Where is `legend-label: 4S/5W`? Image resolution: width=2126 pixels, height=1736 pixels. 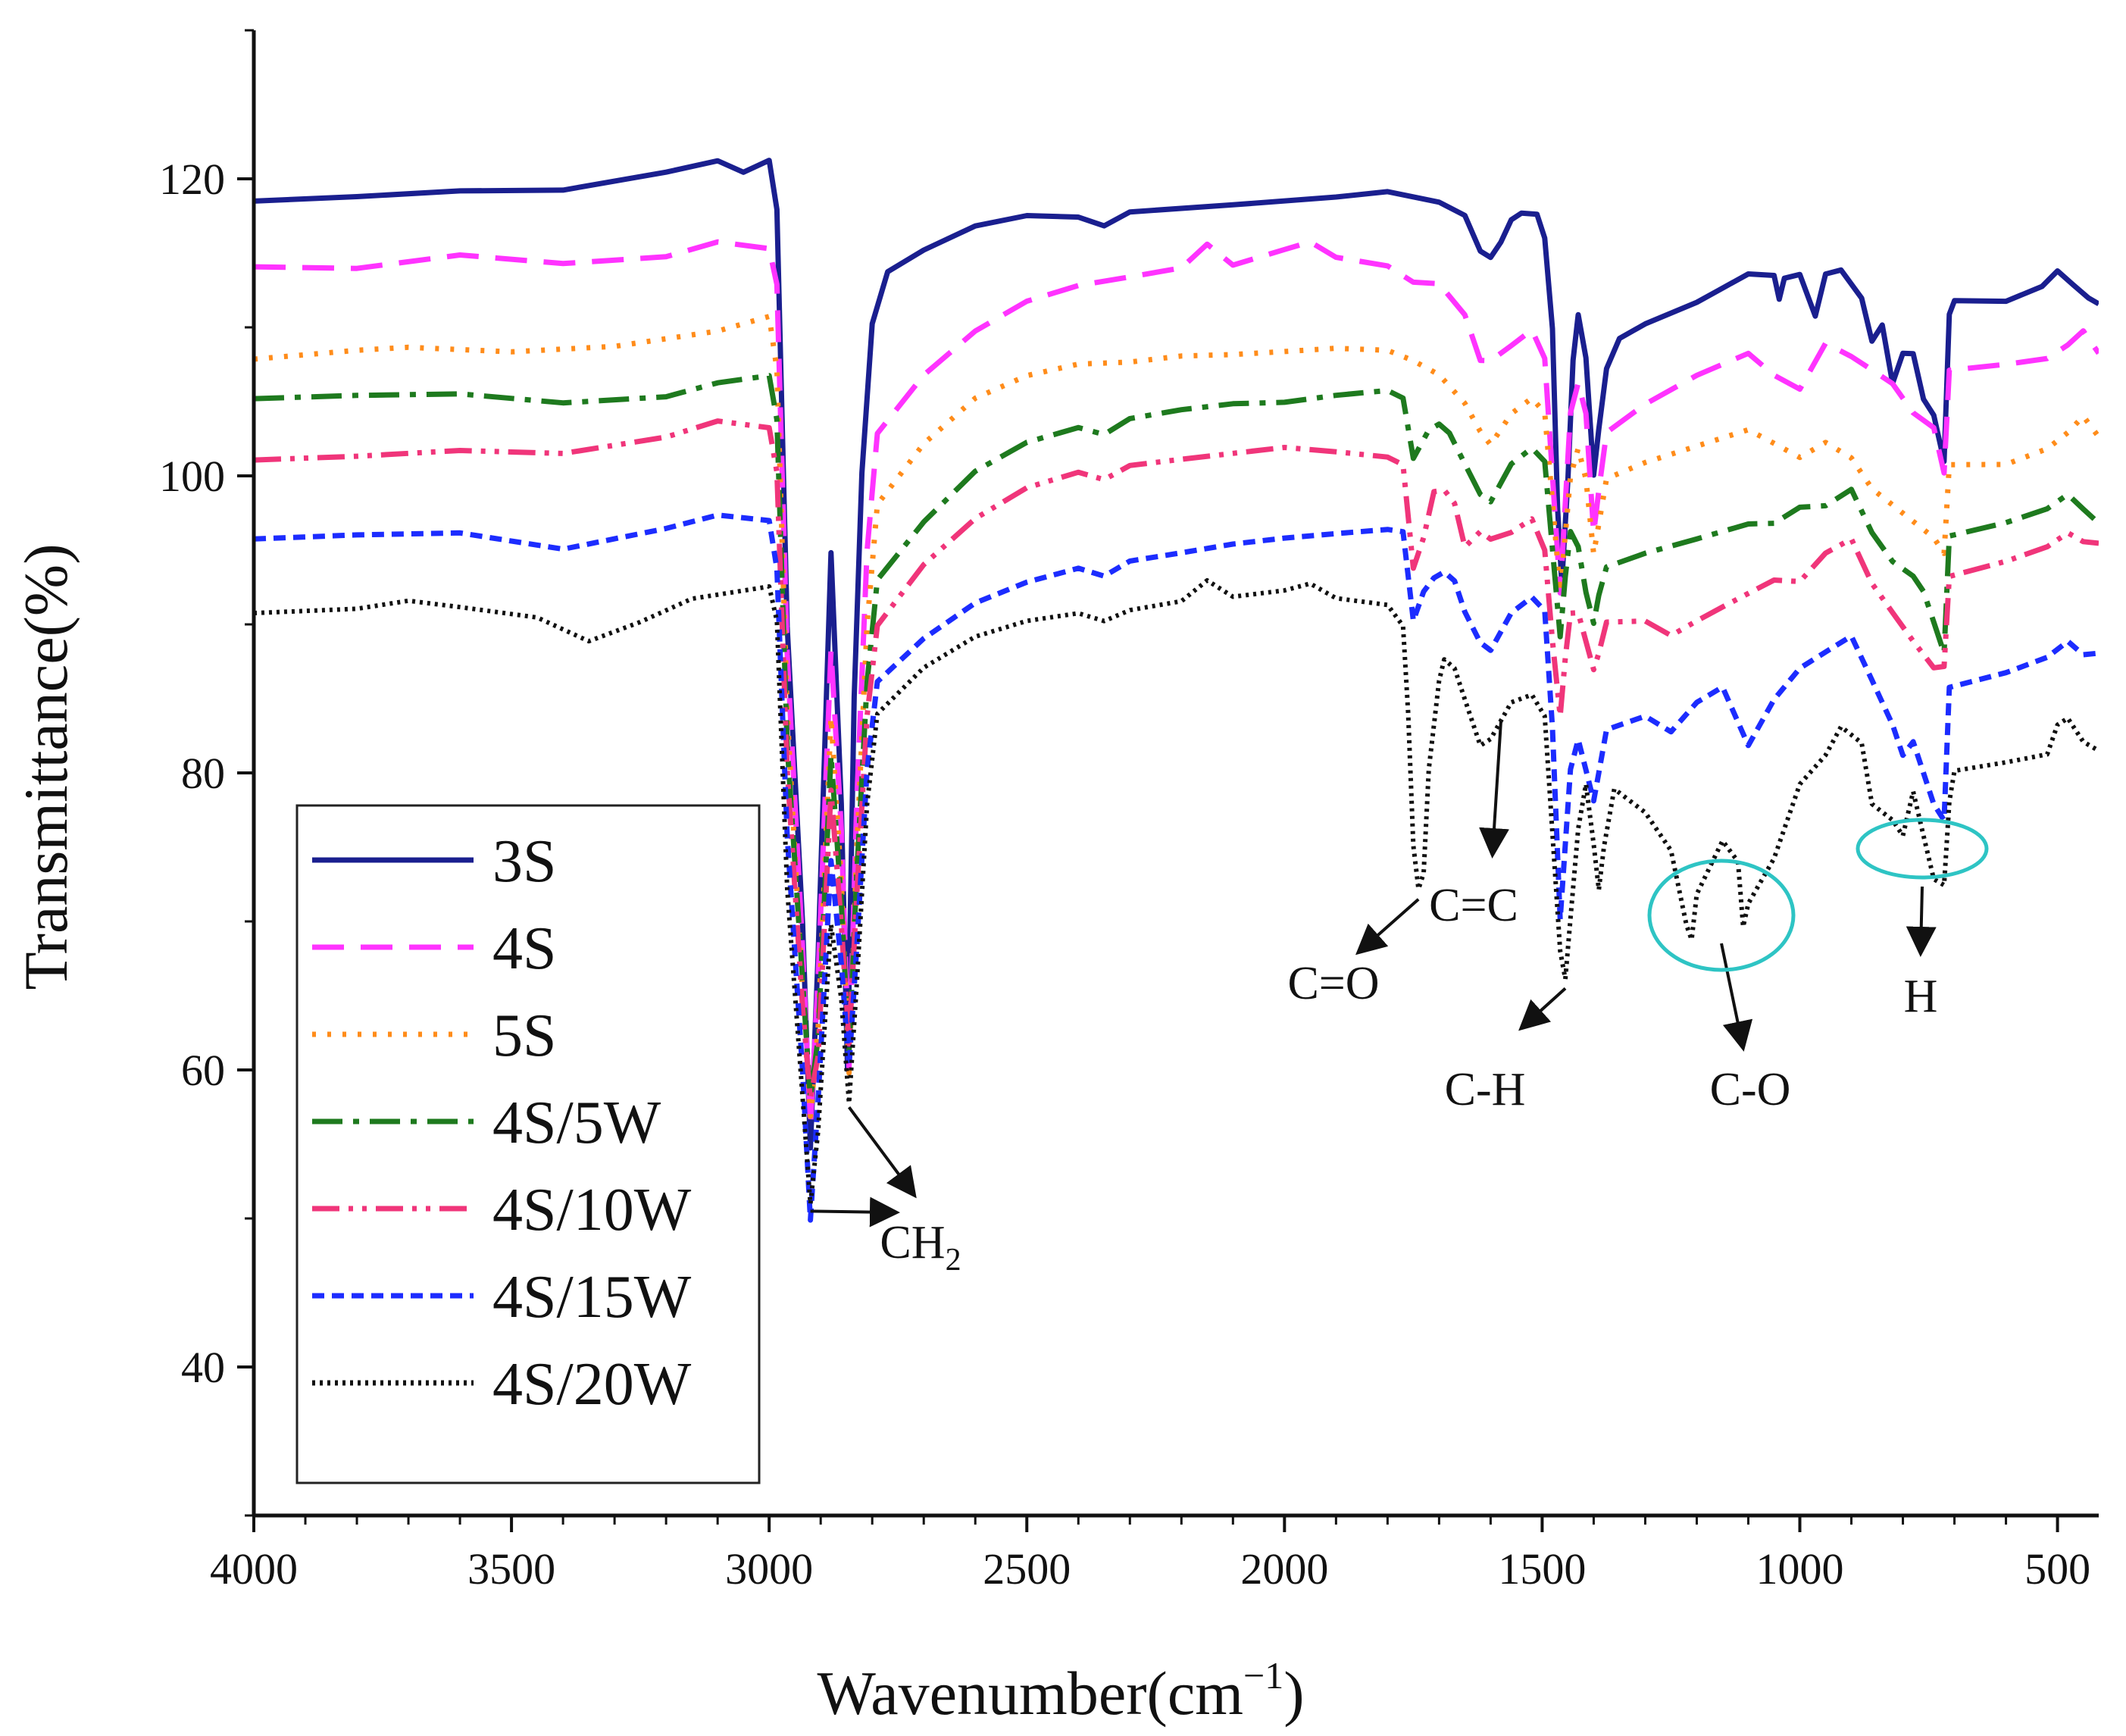 legend-label: 4S/5W is located at coordinates (576, 1123).